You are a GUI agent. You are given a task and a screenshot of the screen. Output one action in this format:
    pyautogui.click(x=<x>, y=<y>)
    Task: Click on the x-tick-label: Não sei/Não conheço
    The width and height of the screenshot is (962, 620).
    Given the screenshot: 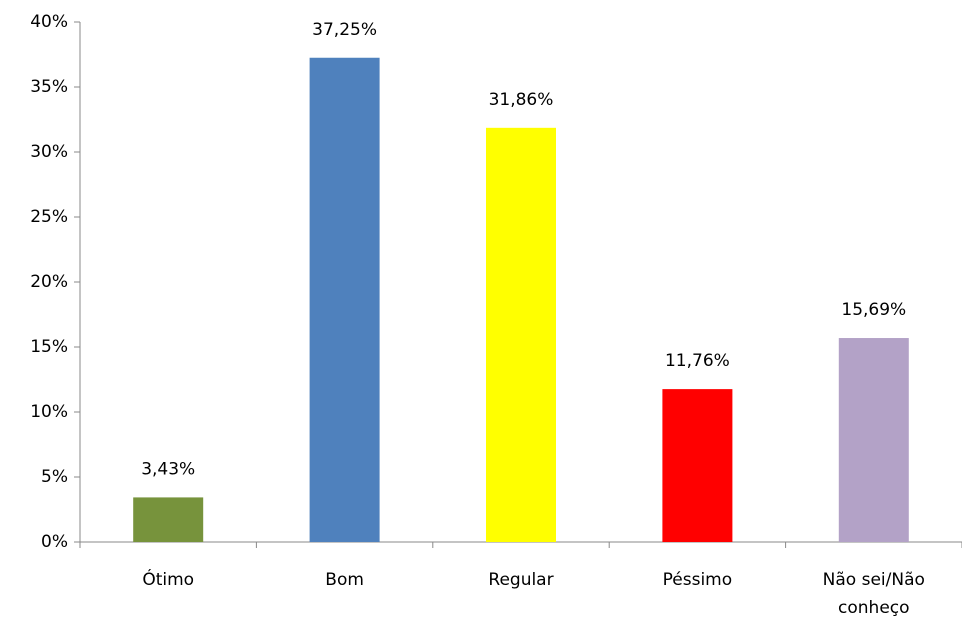 What is the action you would take?
    pyautogui.click(x=873, y=594)
    